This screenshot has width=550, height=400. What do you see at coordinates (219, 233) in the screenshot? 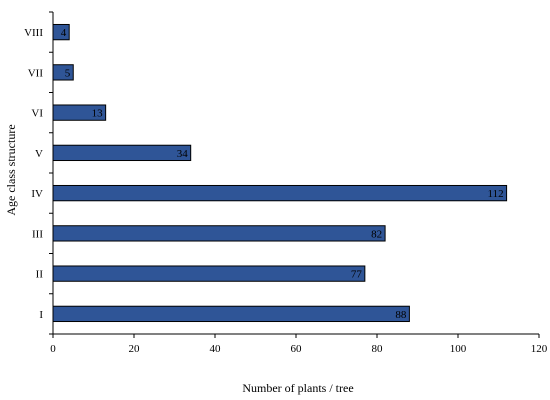
I see `bar-iii` at bounding box center [219, 233].